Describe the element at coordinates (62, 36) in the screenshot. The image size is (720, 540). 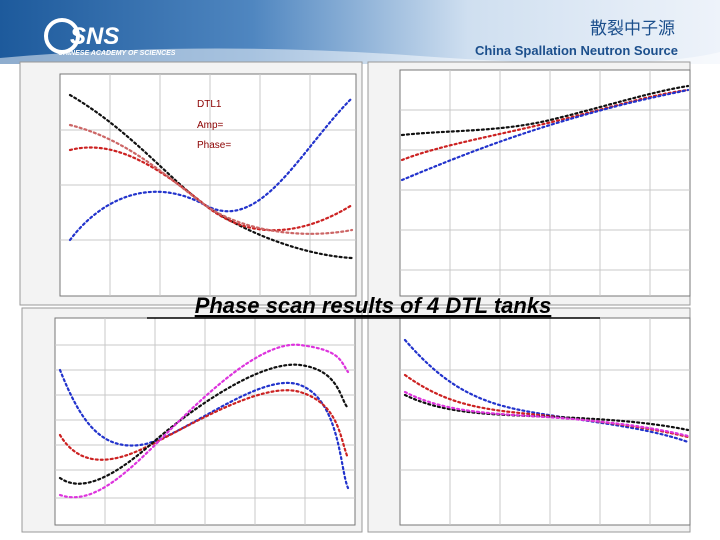
I see `logo-ring` at that location.